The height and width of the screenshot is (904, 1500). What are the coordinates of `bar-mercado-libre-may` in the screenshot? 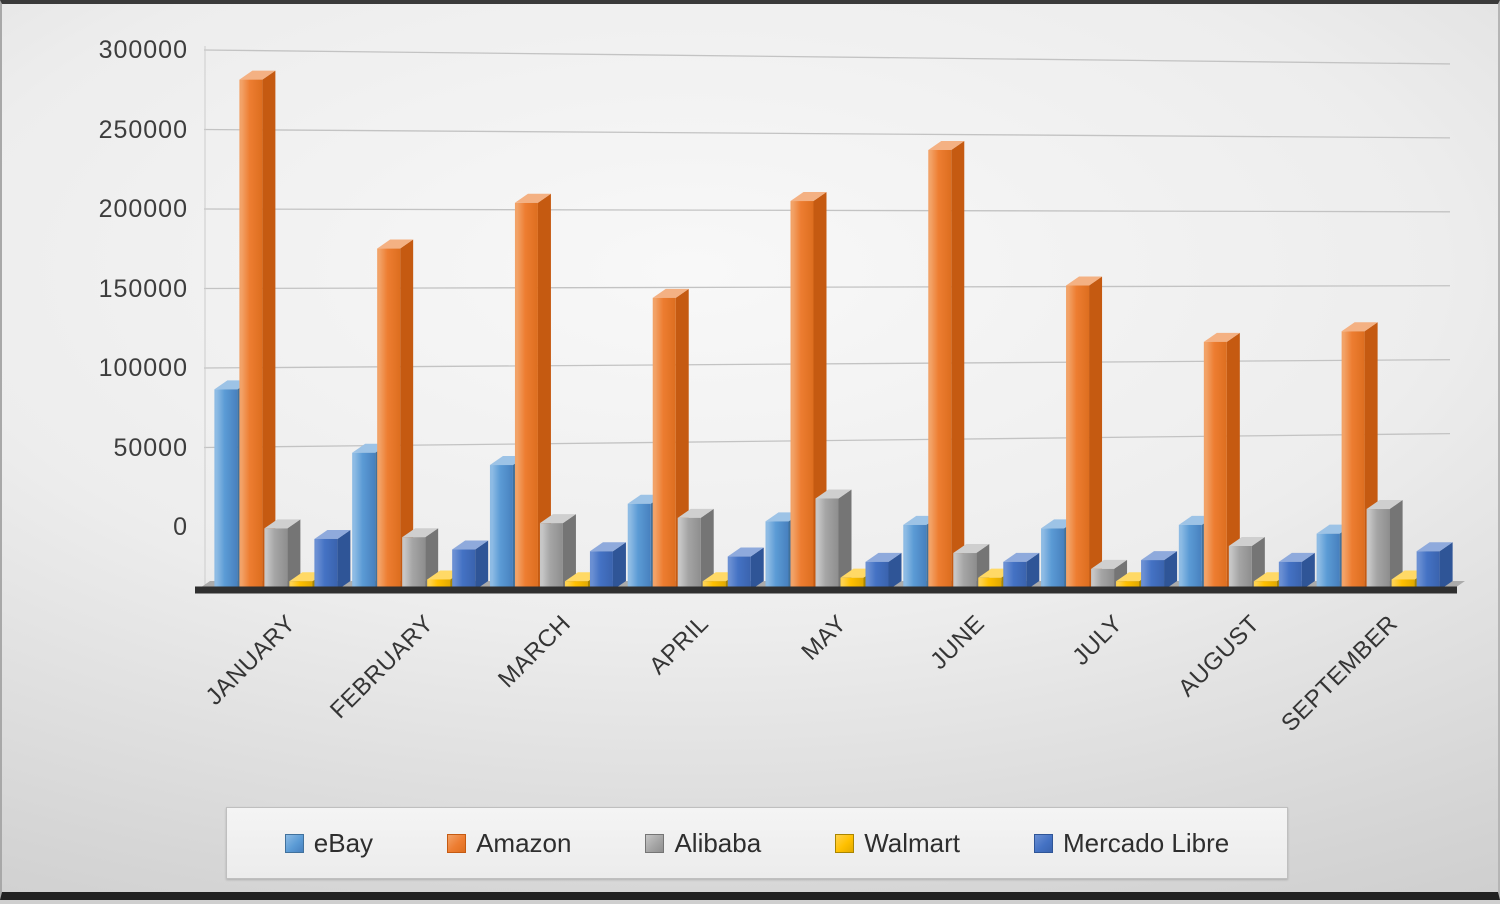 It's located at (883, 571).